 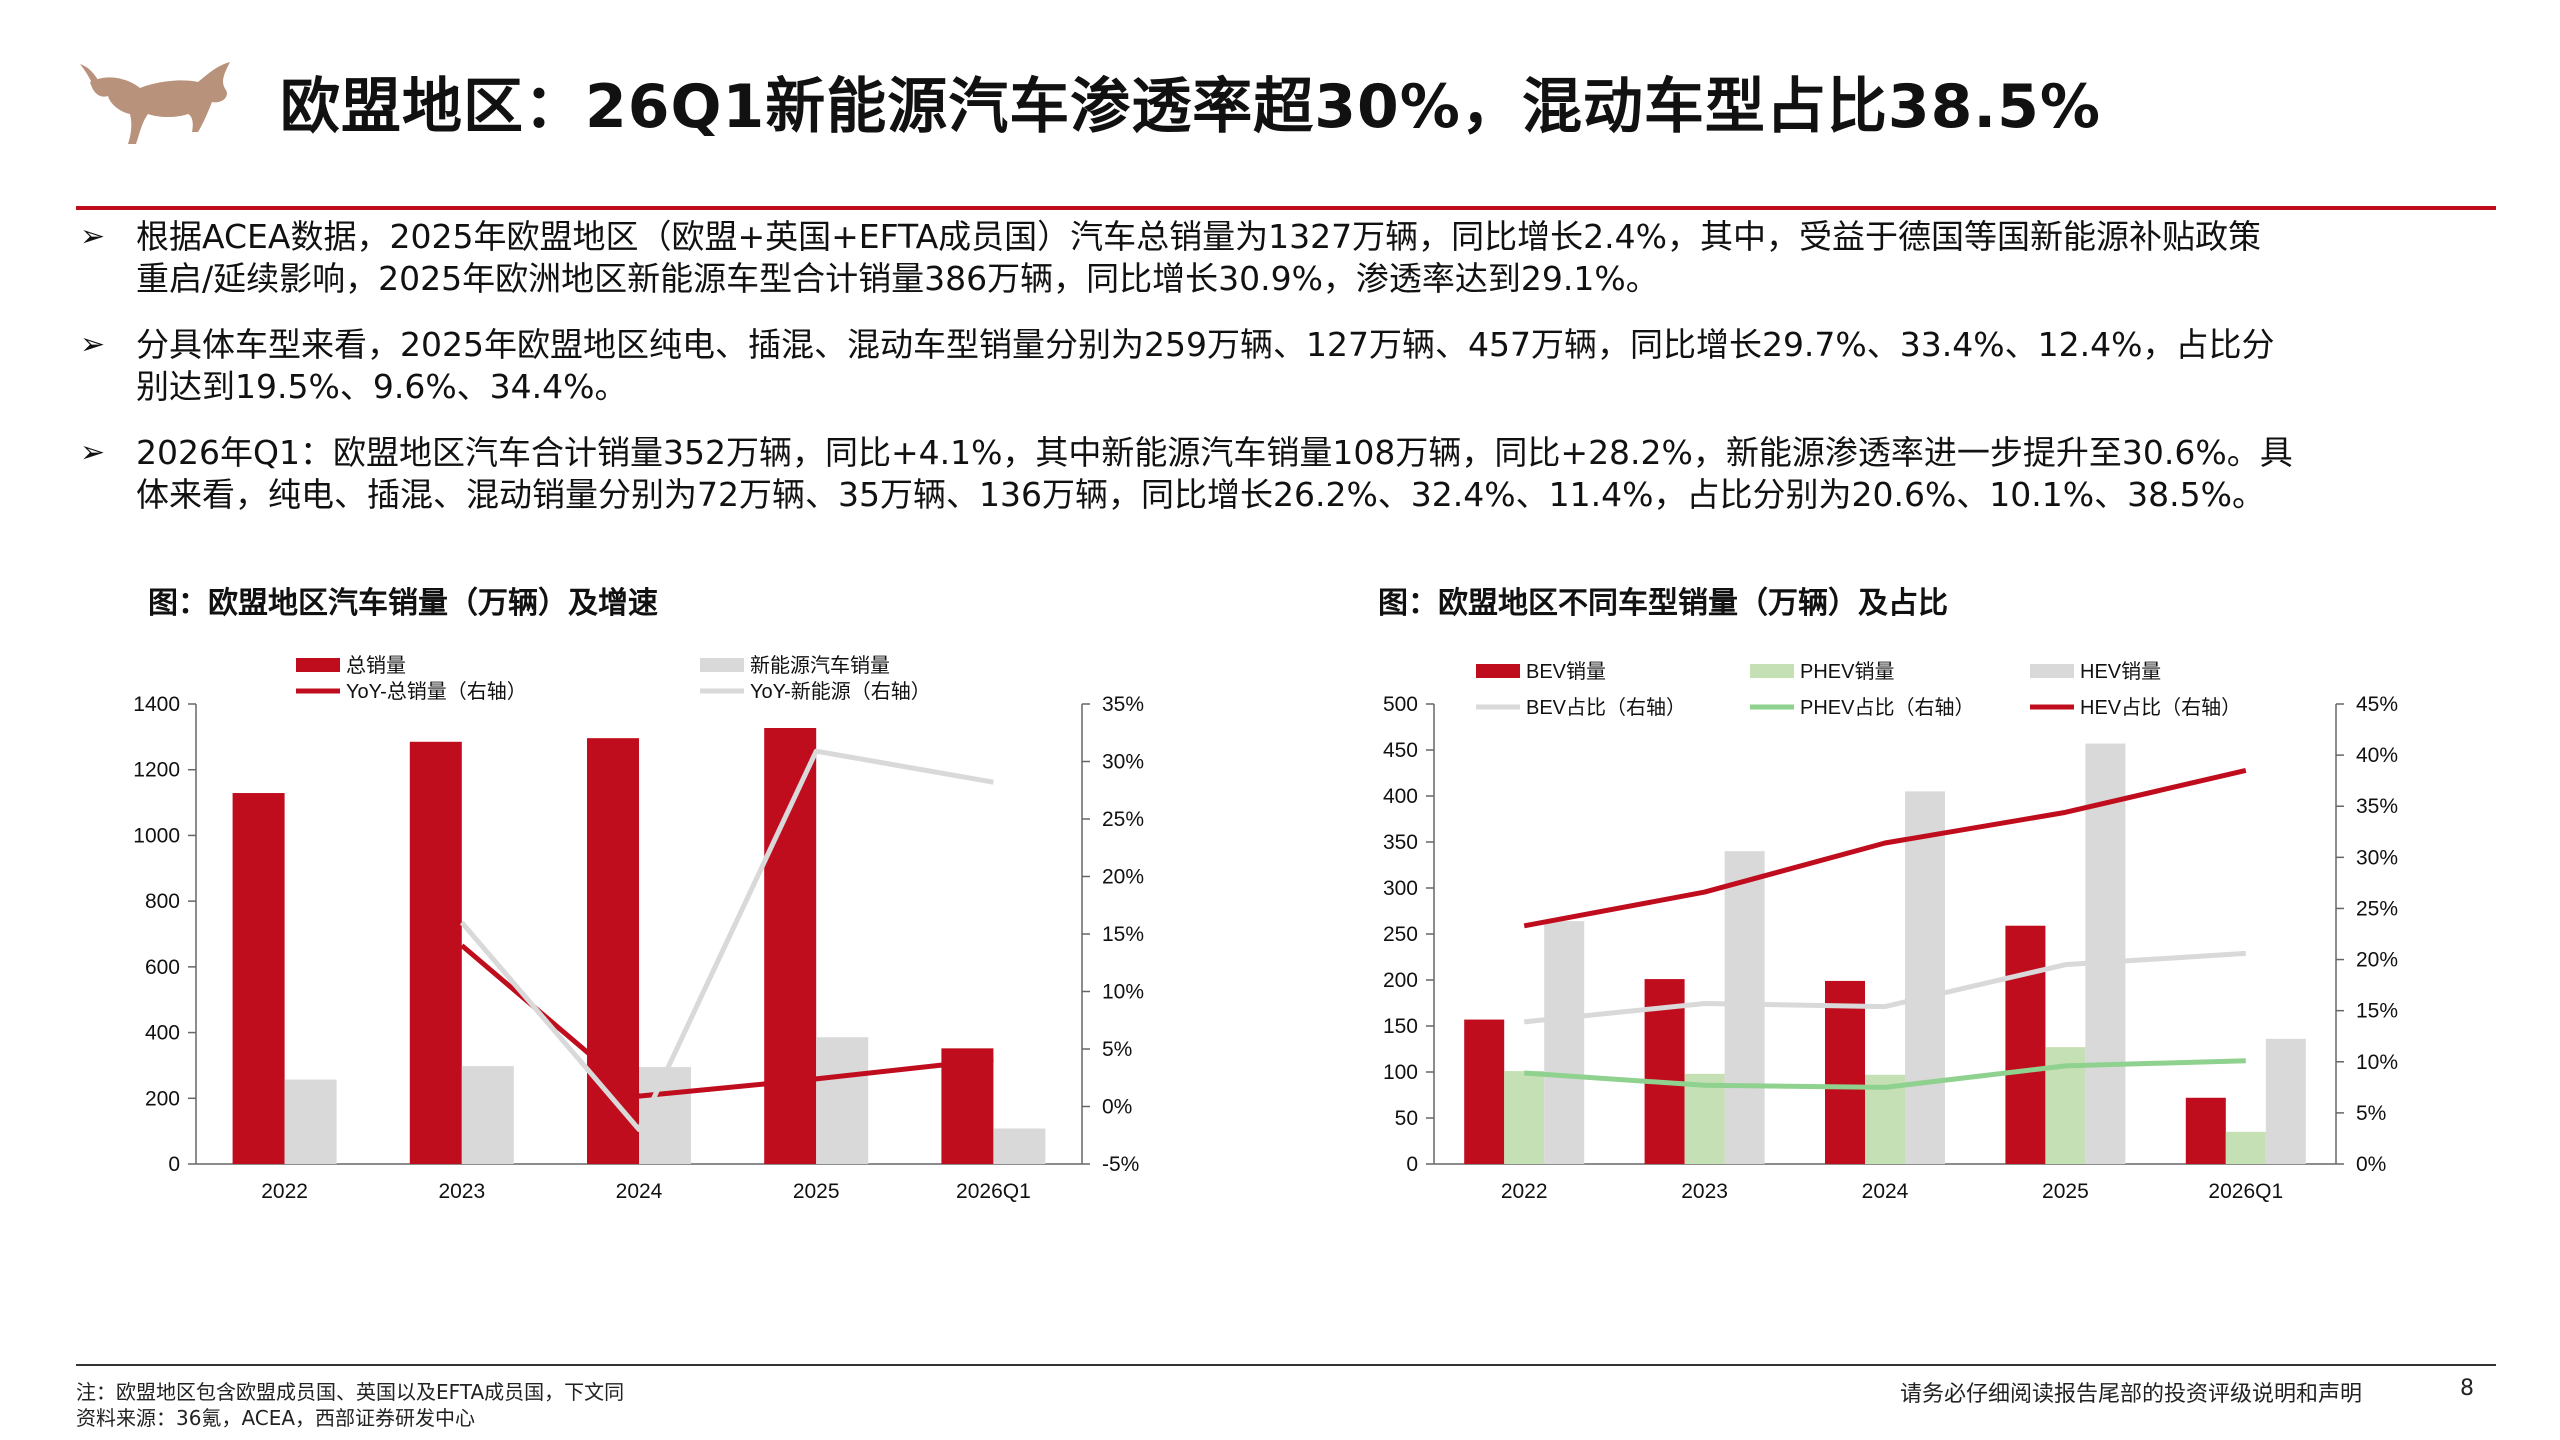 What do you see at coordinates (2160, 707) in the screenshot?
I see `legend-label: HEV占比（右轴）` at bounding box center [2160, 707].